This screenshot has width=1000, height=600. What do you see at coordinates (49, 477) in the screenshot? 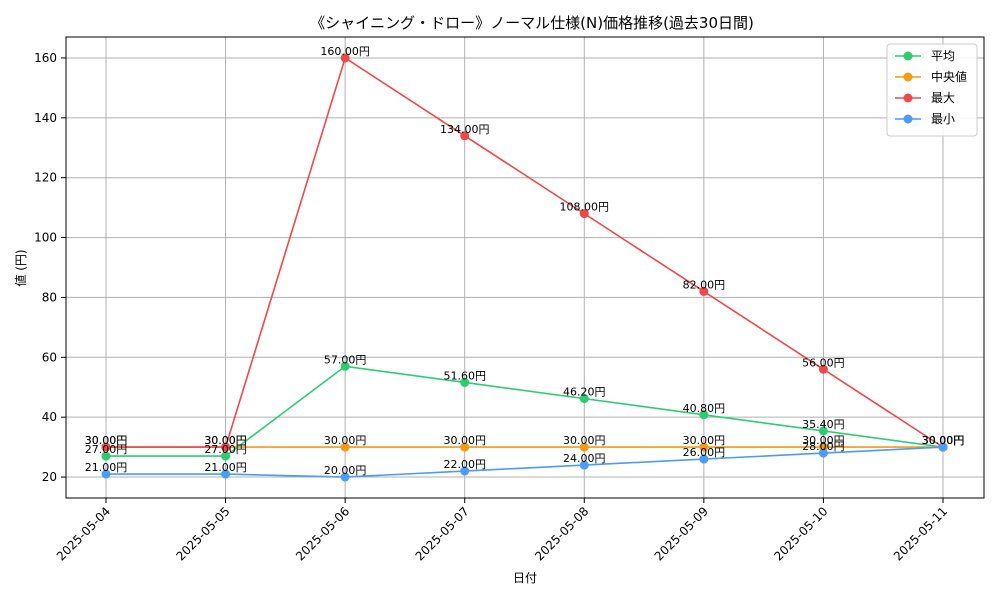
I see `y-tick-label: 20` at bounding box center [49, 477].